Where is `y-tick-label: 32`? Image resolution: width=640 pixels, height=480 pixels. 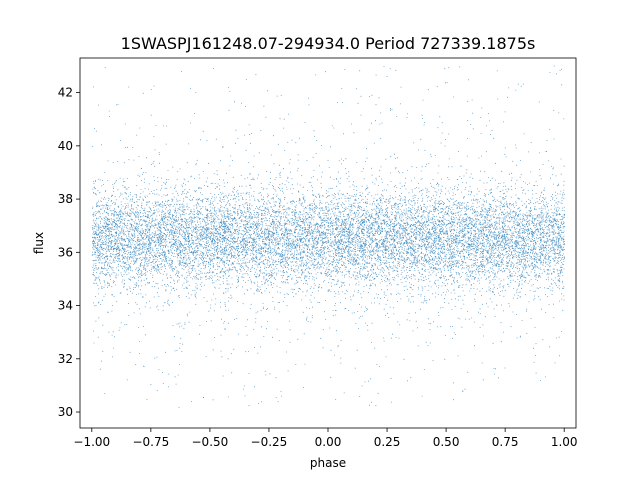 y-tick-label: 32 is located at coordinates (65, 359).